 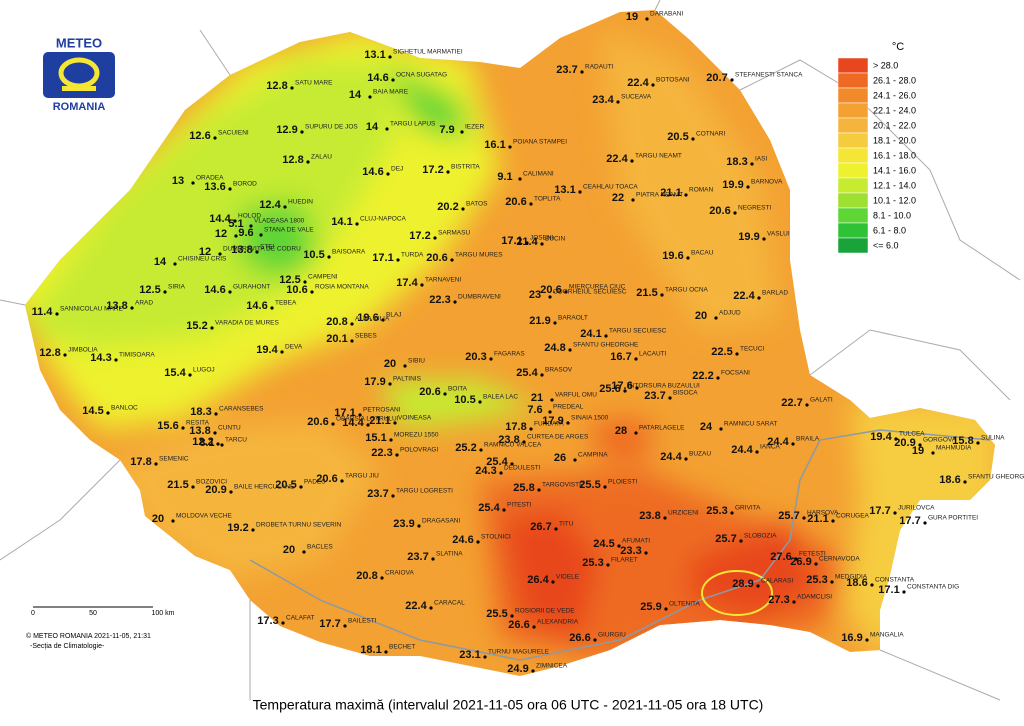 What do you see at coordinates (202, 259) in the screenshot?
I see `station-name: CHISINEU CRIS` at bounding box center [202, 259].